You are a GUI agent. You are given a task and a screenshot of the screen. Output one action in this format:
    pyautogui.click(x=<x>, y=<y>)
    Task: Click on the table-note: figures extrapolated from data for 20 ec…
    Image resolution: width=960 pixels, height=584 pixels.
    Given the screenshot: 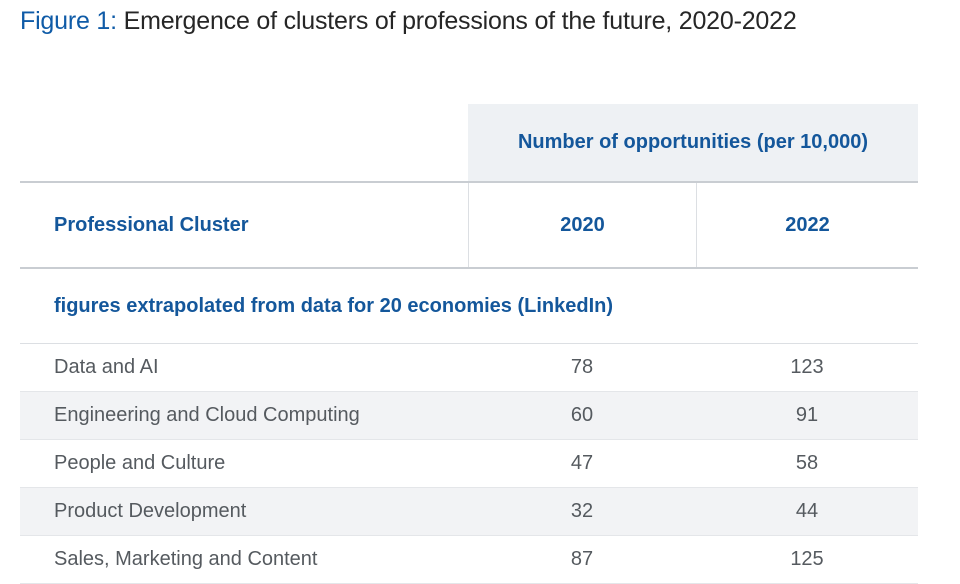 What is the action you would take?
    pyautogui.click(x=334, y=305)
    